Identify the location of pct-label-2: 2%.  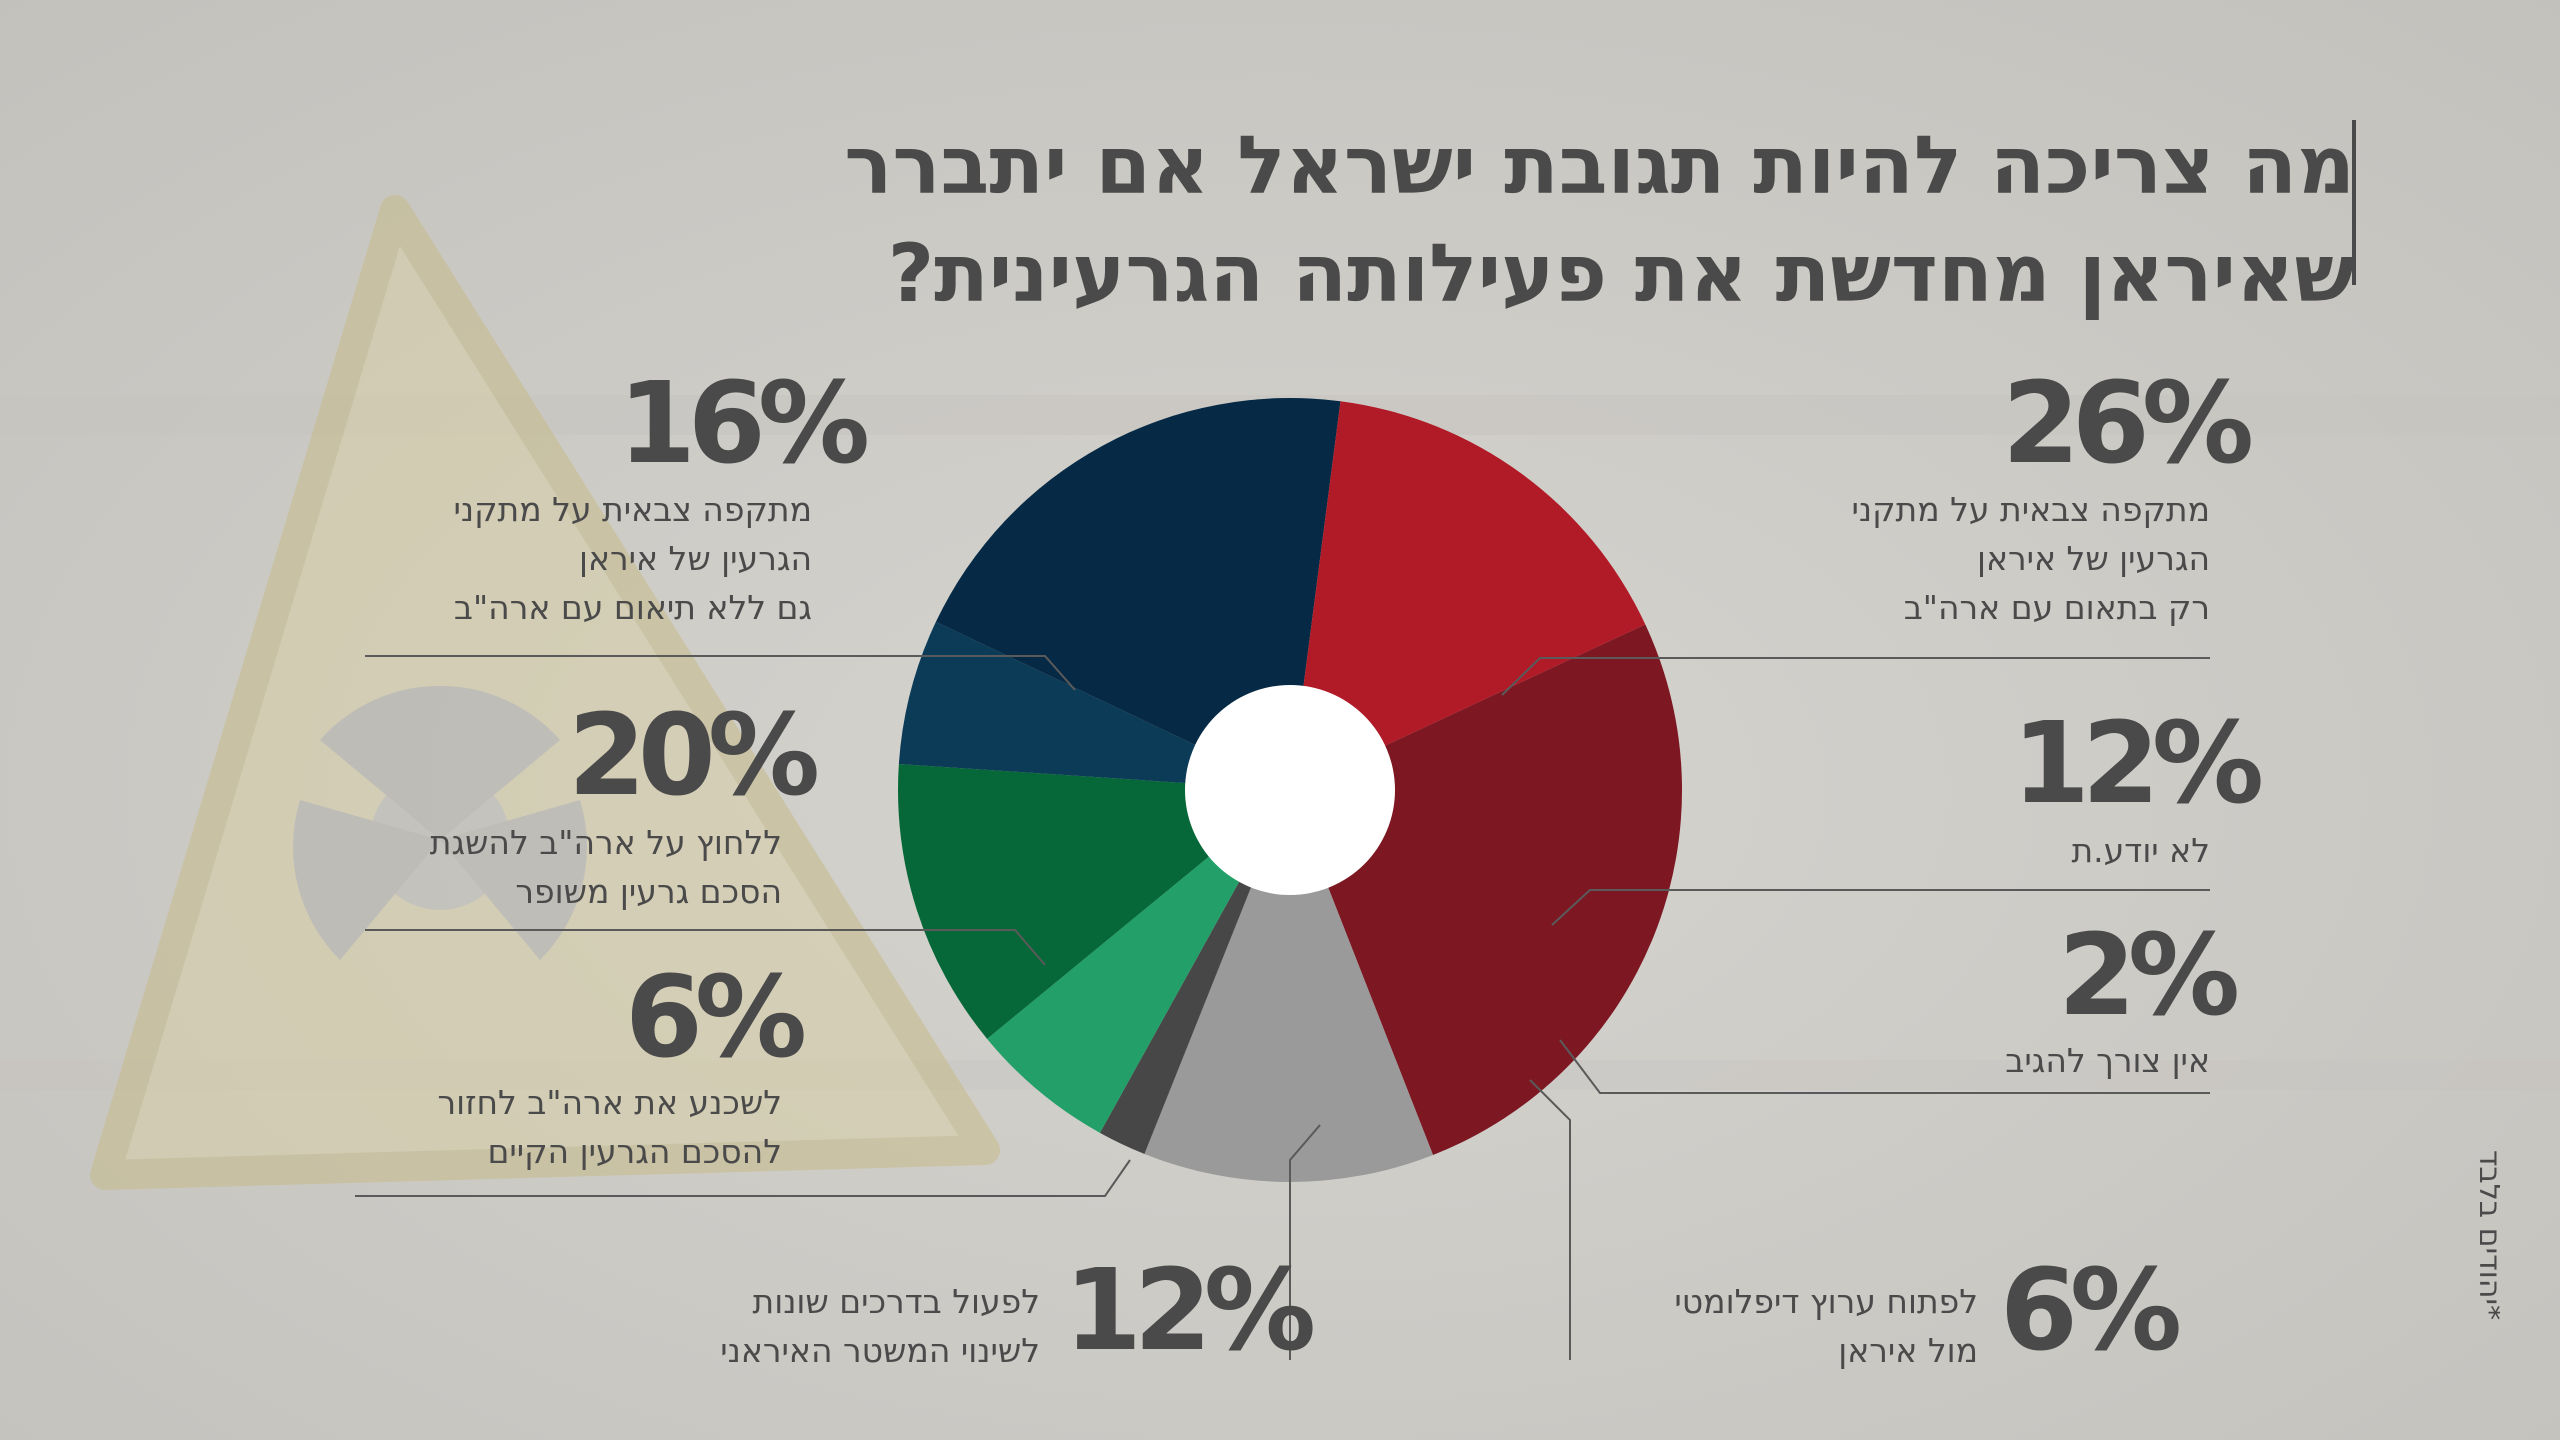
(2149, 976).